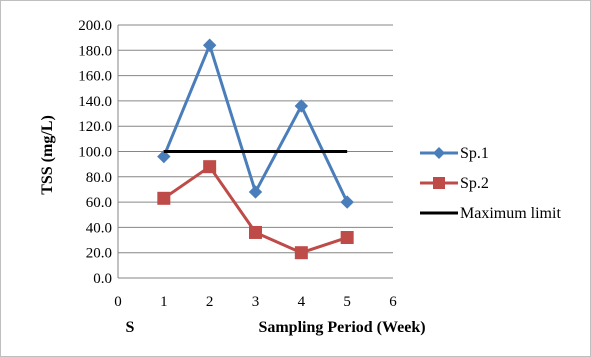 This screenshot has height=357, width=591. Describe the element at coordinates (95, 153) in the screenshot. I see `y-tick-label: 100.0` at that location.